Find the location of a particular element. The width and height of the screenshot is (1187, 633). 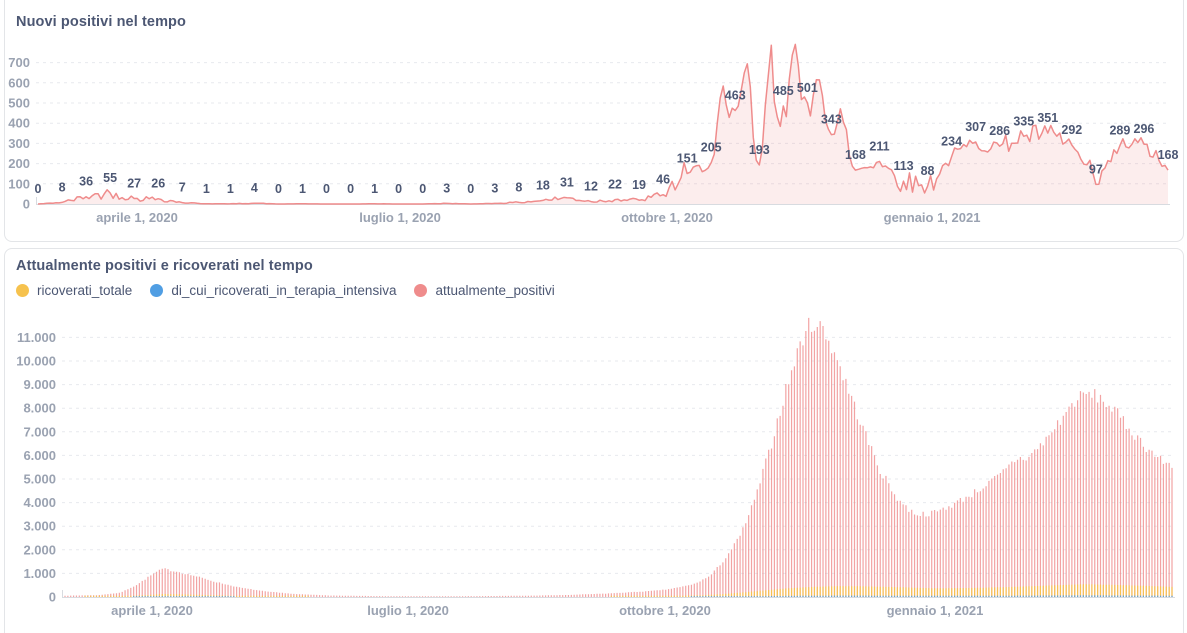

svg-text: 292 is located at coordinates (1071, 130).